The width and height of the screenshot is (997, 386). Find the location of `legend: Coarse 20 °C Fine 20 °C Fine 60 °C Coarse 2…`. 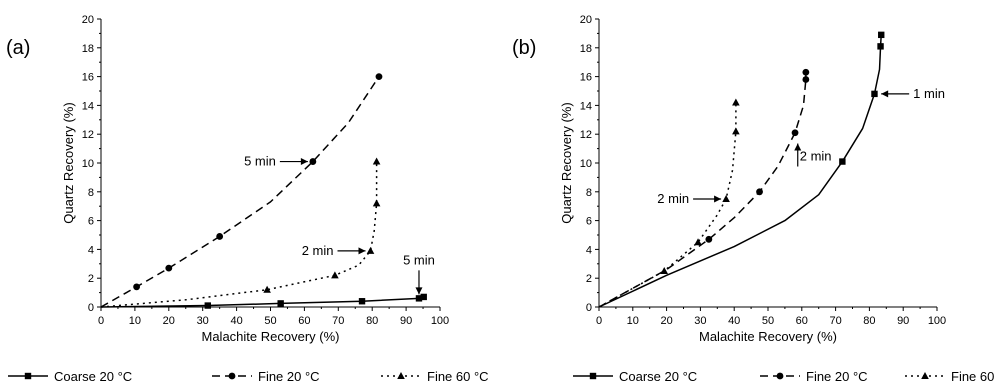

legend: Coarse 20 °C Fine 20 °C Fine 60 °C Coarse 2… is located at coordinates (502, 376).